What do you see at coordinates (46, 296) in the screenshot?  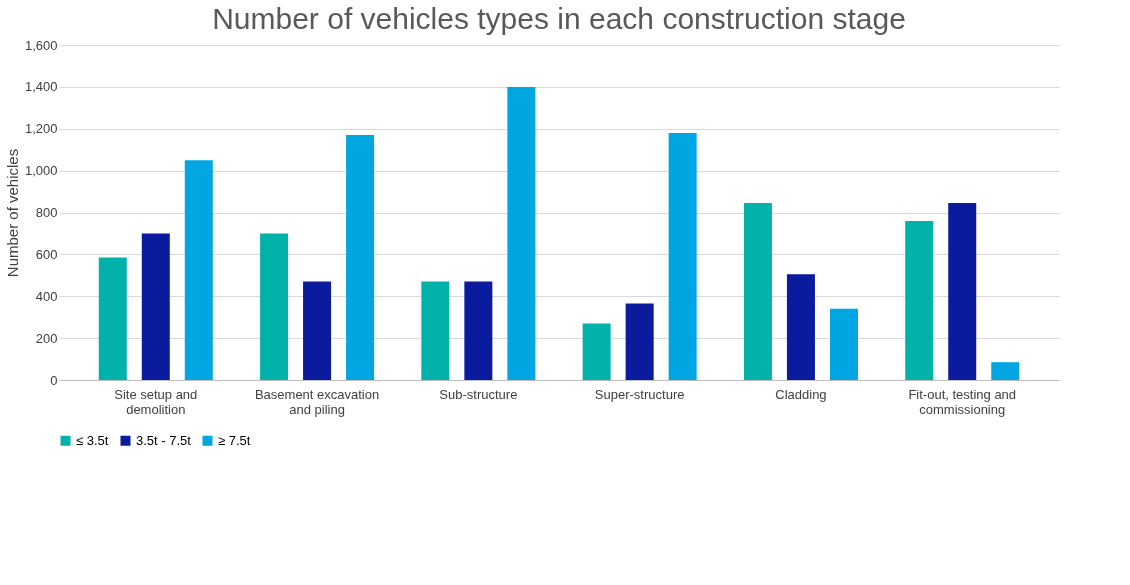 I see `y-tick-label: 400` at bounding box center [46, 296].